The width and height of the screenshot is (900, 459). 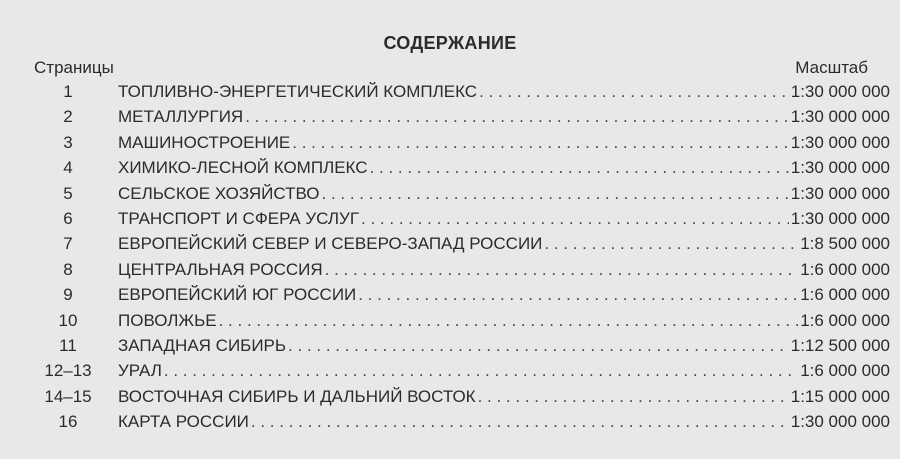 What do you see at coordinates (330, 244) in the screenshot?
I see `section-name: ЕВРОПЕЙСКИЙ СЕВЕР И СЕВЕРО-ЗАПАД РОССИИ` at bounding box center [330, 244].